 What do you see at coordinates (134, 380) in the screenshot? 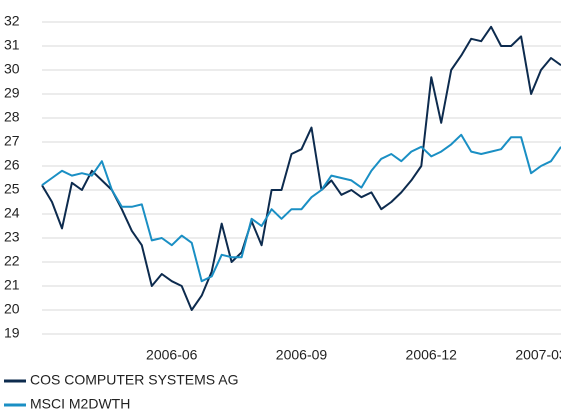
I see `legend-label: COS COMPUTER SYSTEMS AG` at bounding box center [134, 380].